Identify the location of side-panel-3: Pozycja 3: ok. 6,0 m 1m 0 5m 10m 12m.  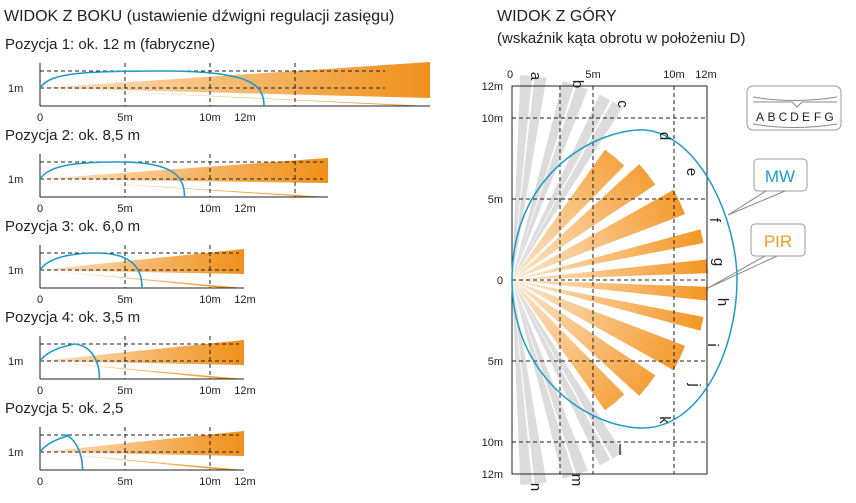
(130, 262).